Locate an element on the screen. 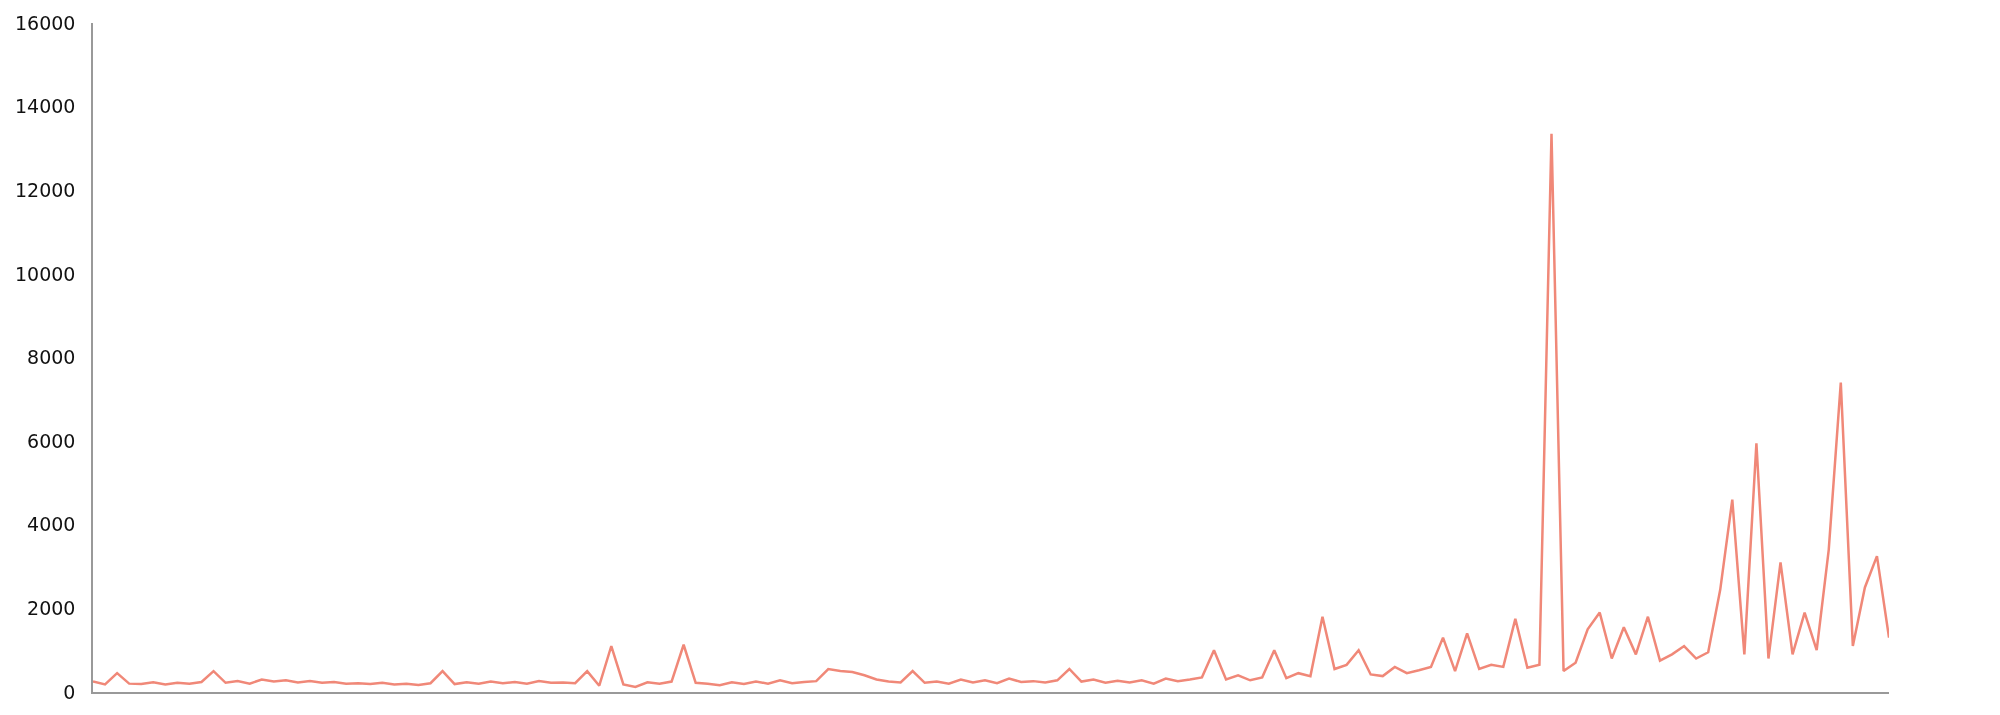 This screenshot has width=2000, height=715. y-tick-label: 8000 is located at coordinates (51, 357).